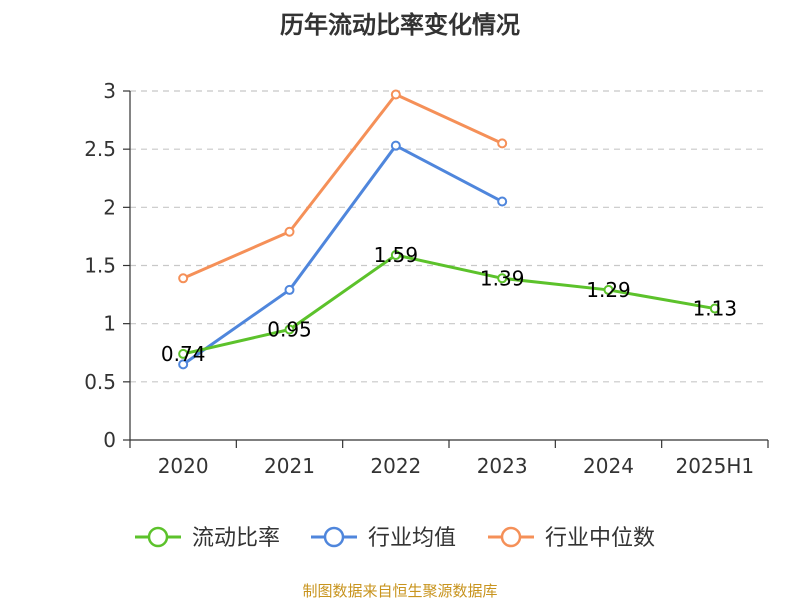  Describe the element at coordinates (109, 440) in the screenshot. I see `y-tick-label: 0` at that location.